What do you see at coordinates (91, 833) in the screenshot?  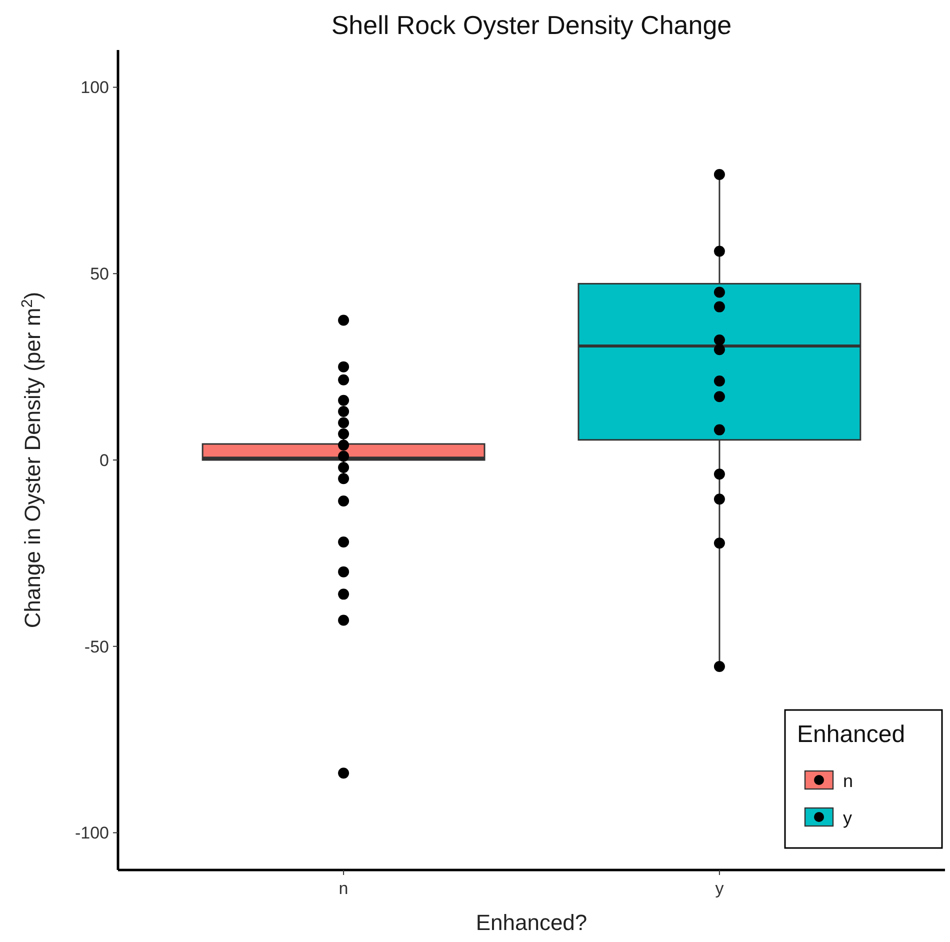 I see `y-tick-label: -100` at bounding box center [91, 833].